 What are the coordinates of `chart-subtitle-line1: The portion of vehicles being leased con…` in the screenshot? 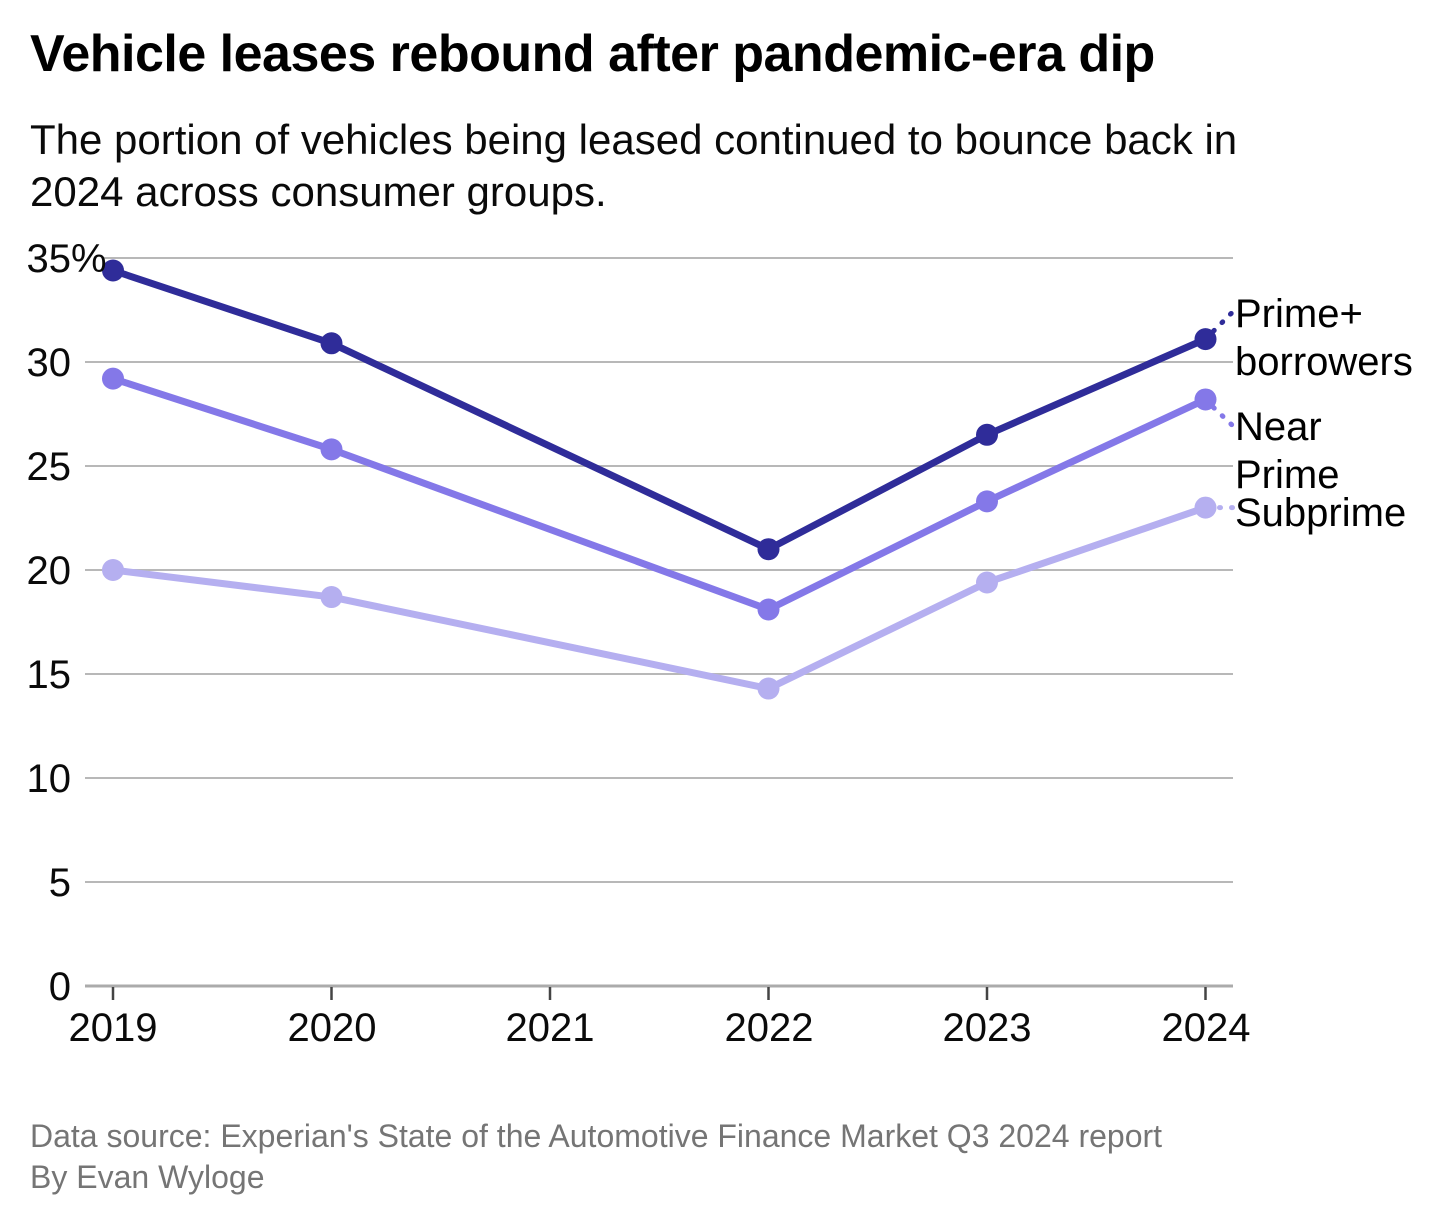 It's located at (634, 139).